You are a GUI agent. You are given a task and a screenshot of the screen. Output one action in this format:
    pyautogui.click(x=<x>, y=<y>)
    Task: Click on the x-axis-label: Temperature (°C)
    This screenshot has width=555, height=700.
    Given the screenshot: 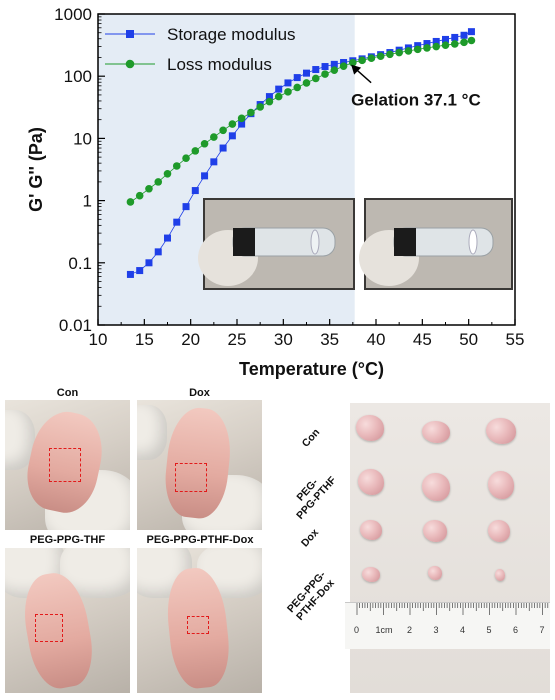 What is the action you would take?
    pyautogui.click(x=311, y=369)
    